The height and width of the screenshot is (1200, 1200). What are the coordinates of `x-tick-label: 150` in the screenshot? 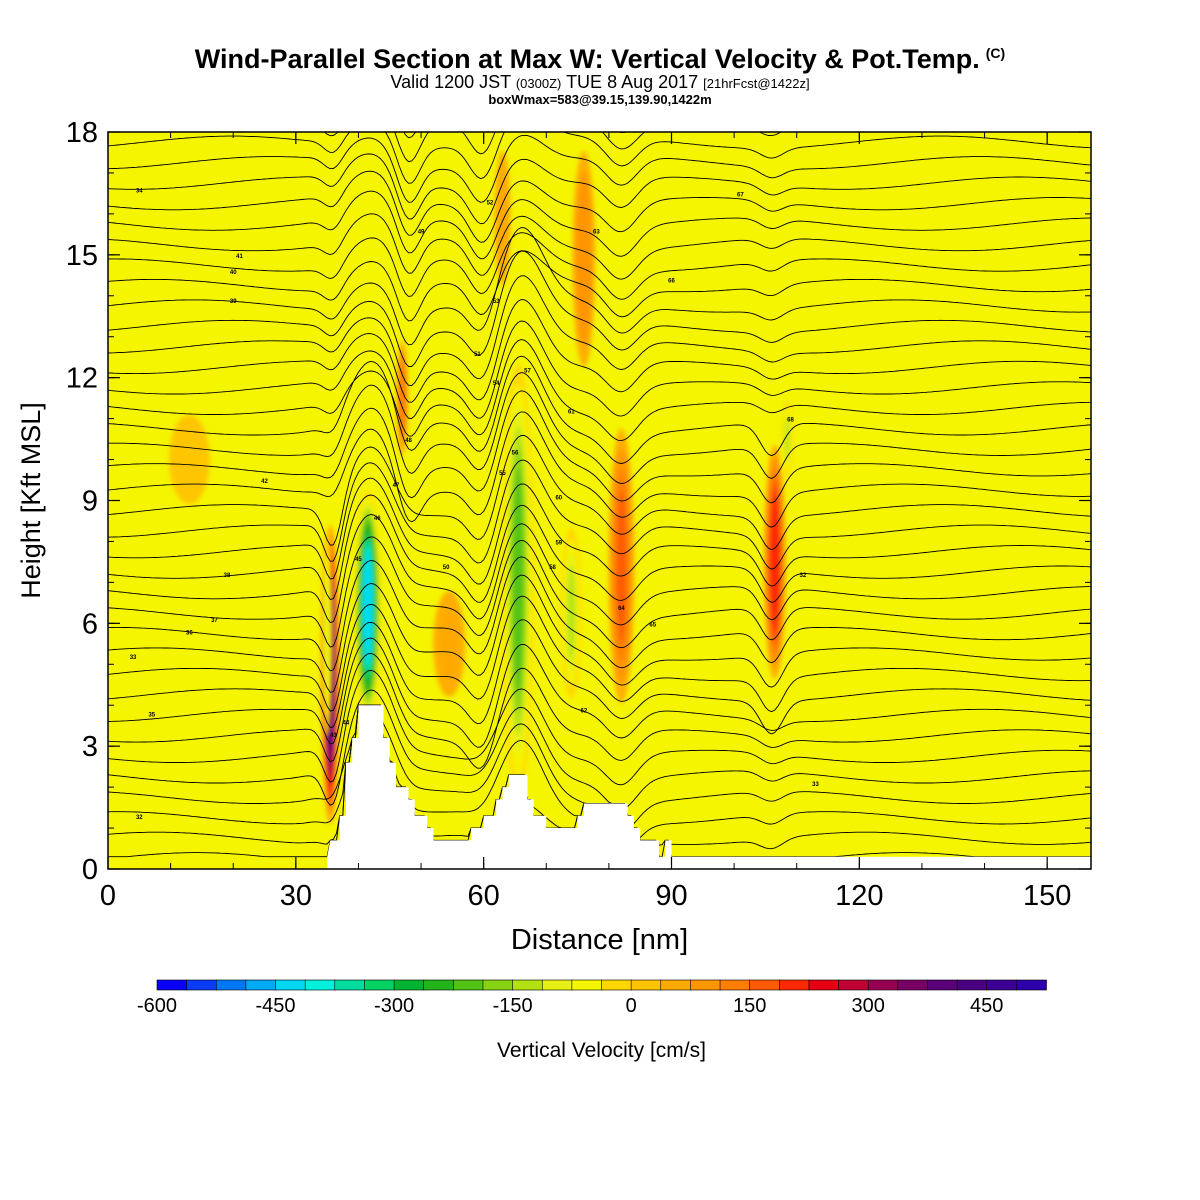 It's located at (1047, 896).